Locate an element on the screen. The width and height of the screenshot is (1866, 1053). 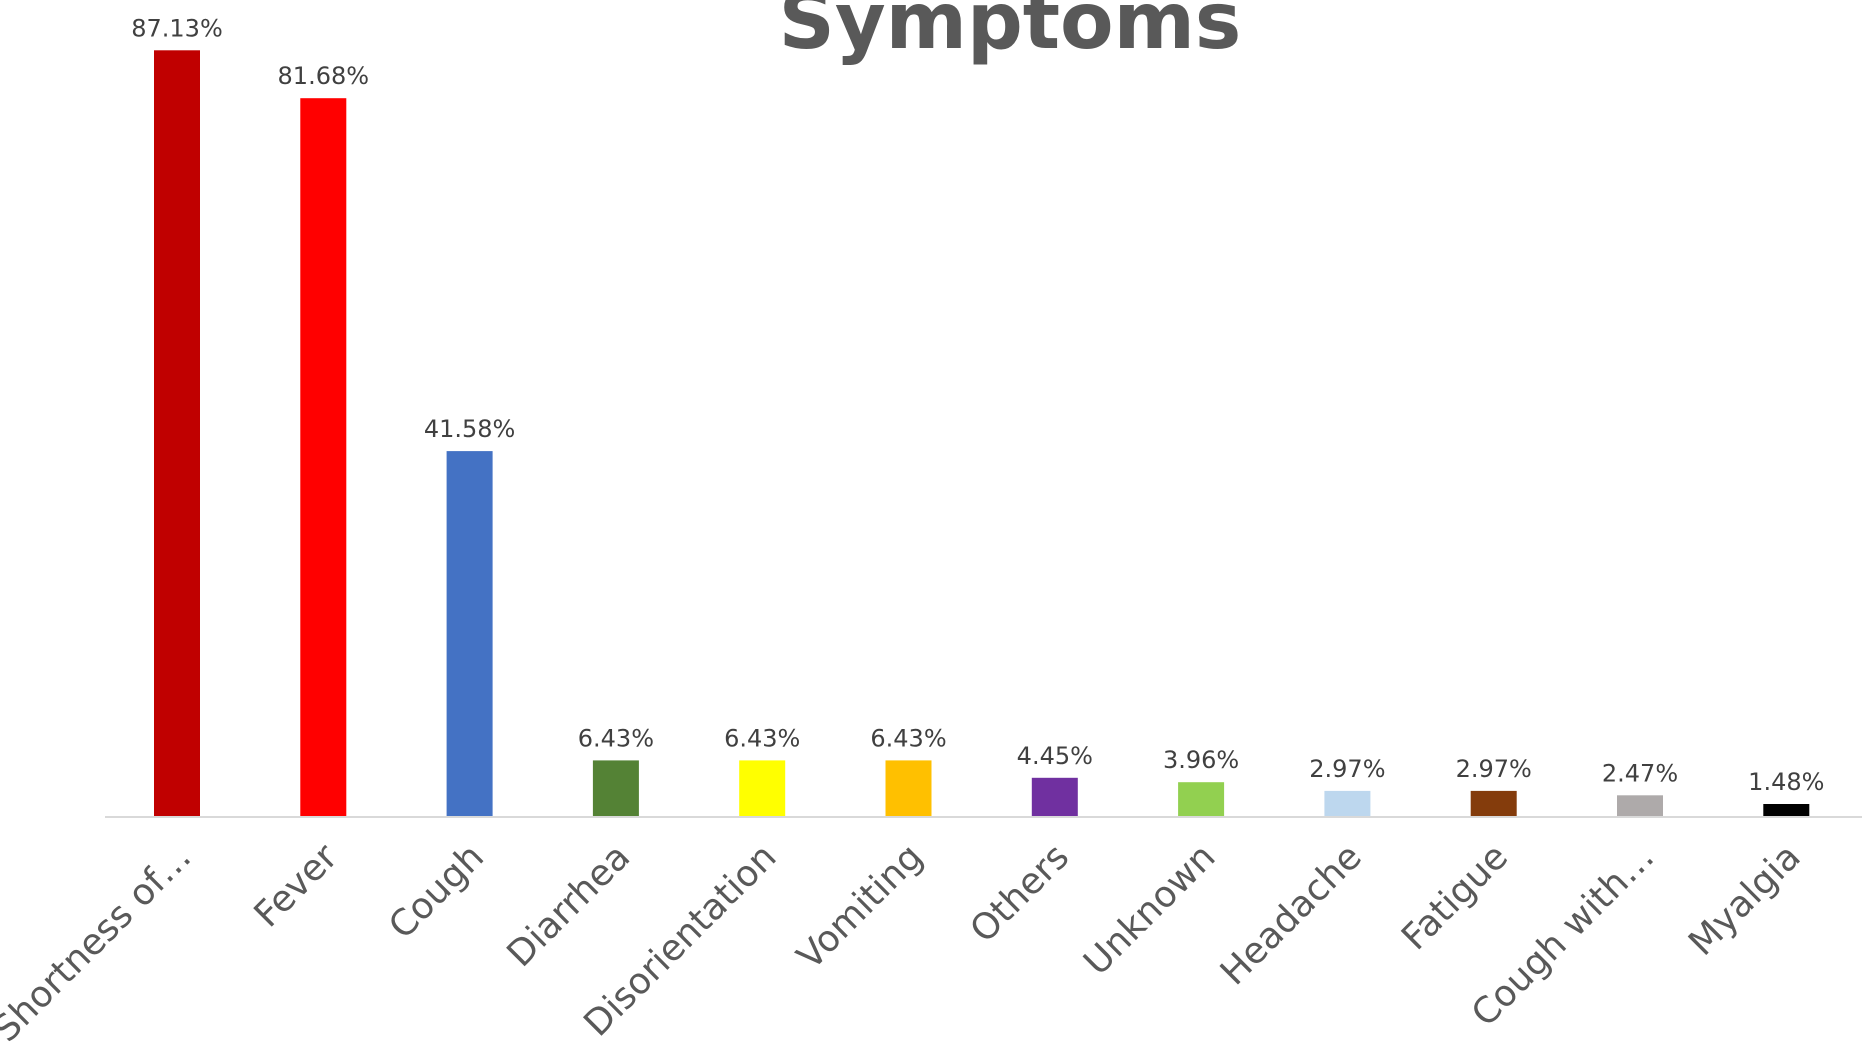
bar-myalgia is located at coordinates (1786, 810).